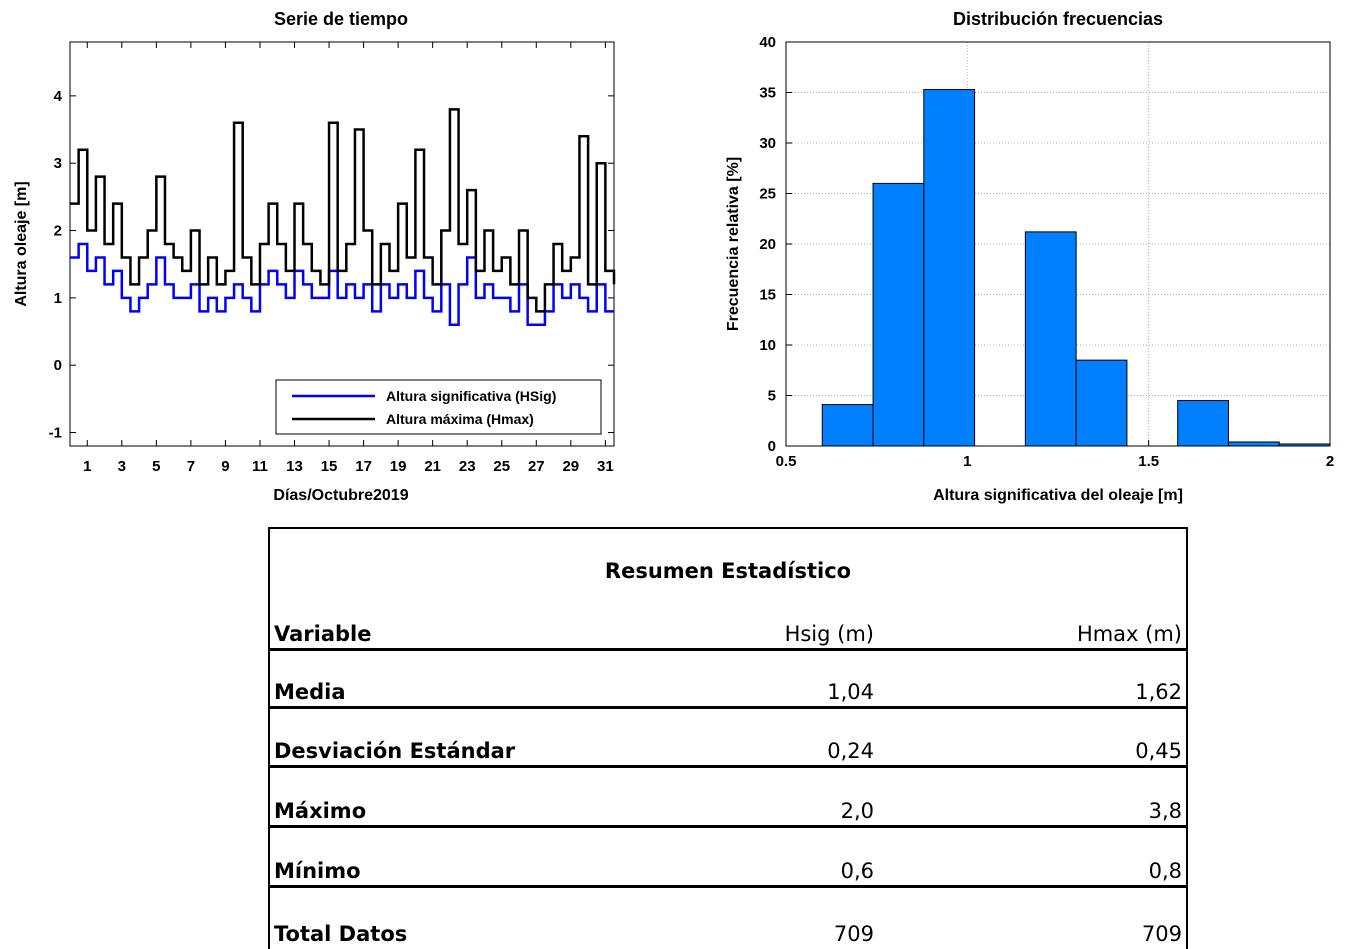  I want to click on row-label: Máximo, so click(320, 811).